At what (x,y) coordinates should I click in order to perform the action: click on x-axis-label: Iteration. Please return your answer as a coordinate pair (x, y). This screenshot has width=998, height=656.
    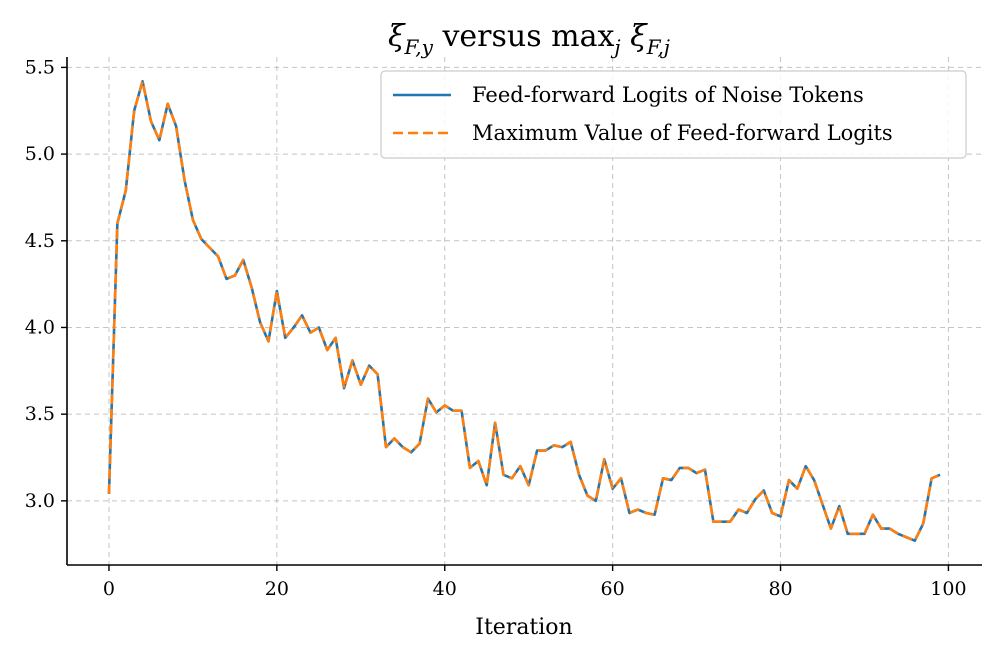
    Looking at the image, I should click on (523, 627).